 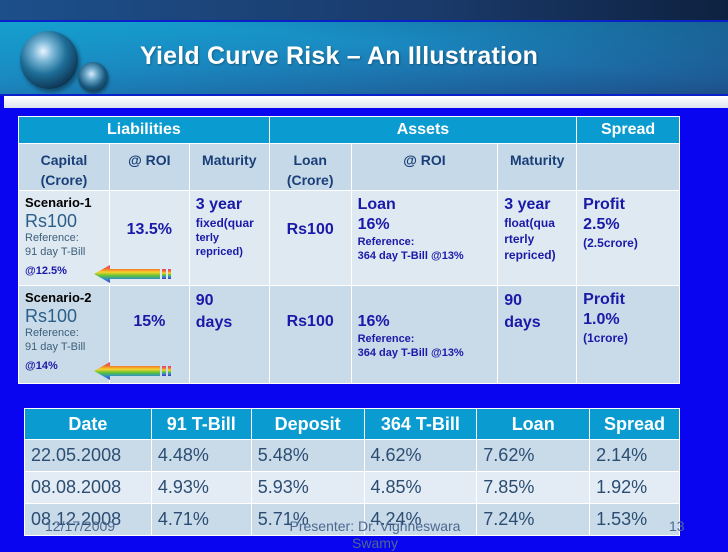 I want to click on header-deposit: Deposit, so click(x=307, y=424).